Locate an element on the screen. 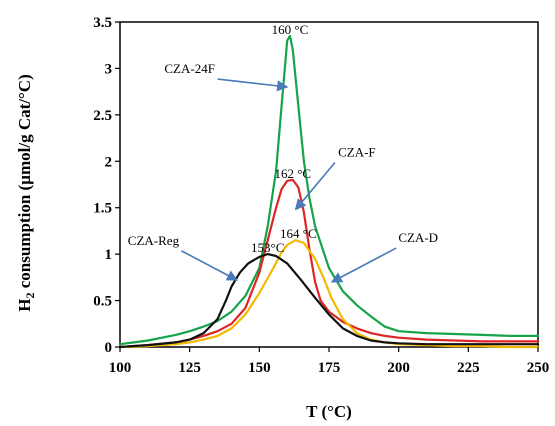 This screenshot has height=426, width=555. x-tick-label: 225 is located at coordinates (468, 368).